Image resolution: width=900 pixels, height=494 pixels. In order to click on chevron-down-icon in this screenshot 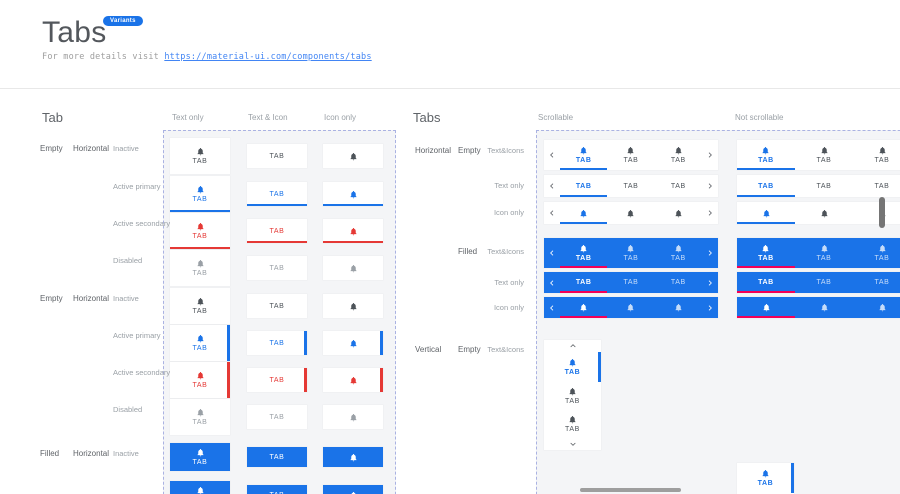, I will do `click(573, 444)`.